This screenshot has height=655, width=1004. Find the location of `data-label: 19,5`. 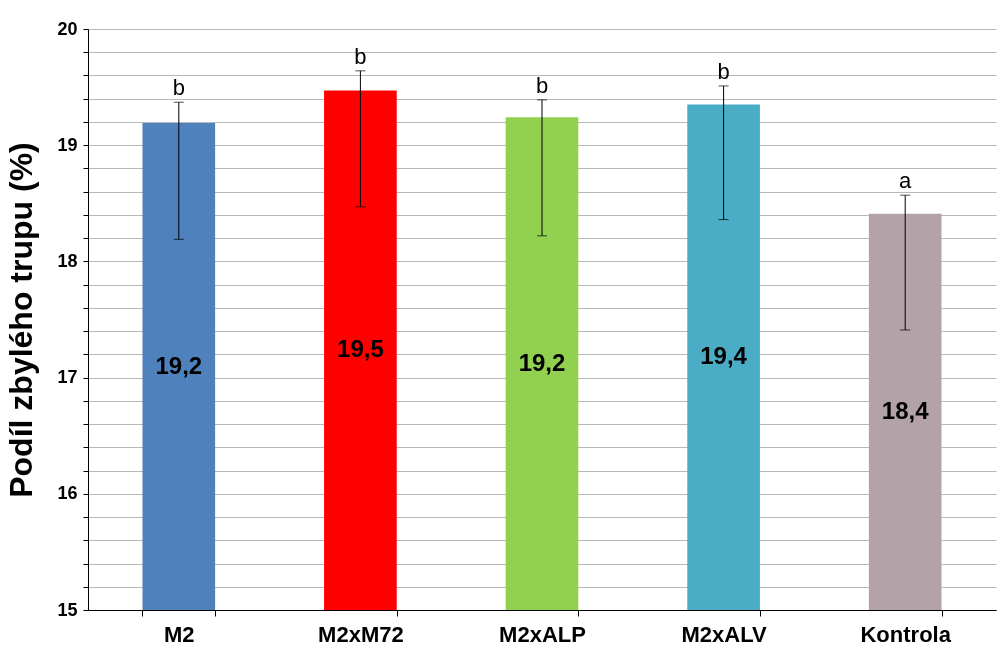

data-label: 19,5 is located at coordinates (360, 349).